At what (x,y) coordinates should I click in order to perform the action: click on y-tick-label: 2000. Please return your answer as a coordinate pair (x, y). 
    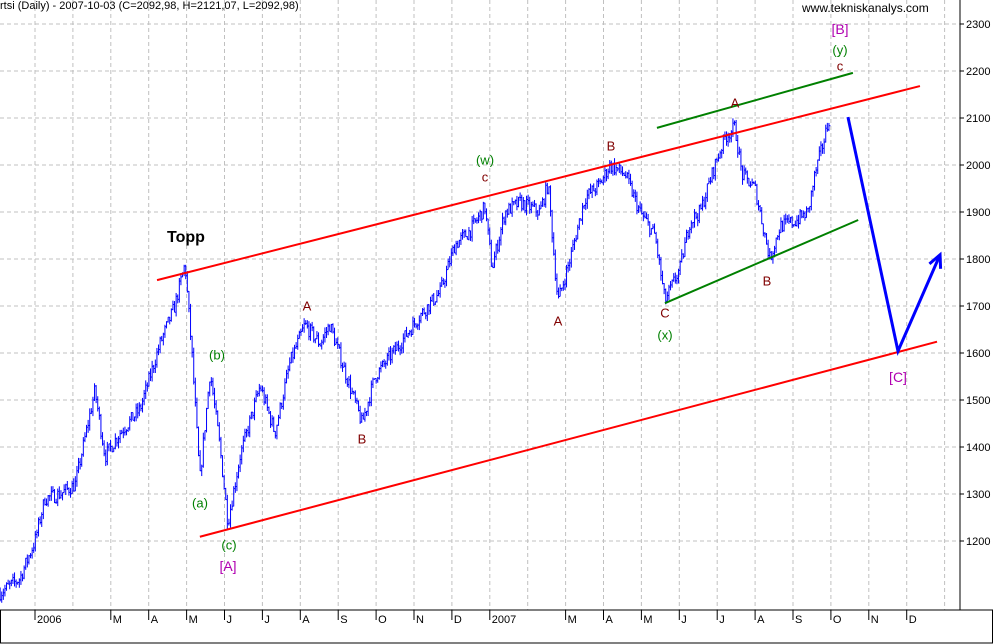
    Looking at the image, I should click on (978, 166).